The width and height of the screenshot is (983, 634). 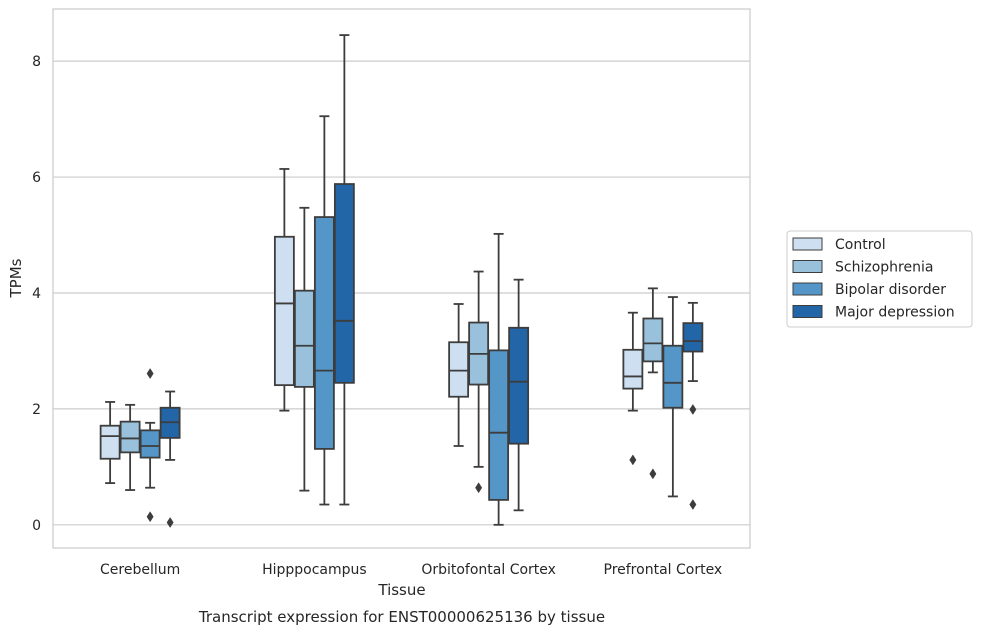 I want to click on y-axis-label: TPMs, so click(x=16, y=278).